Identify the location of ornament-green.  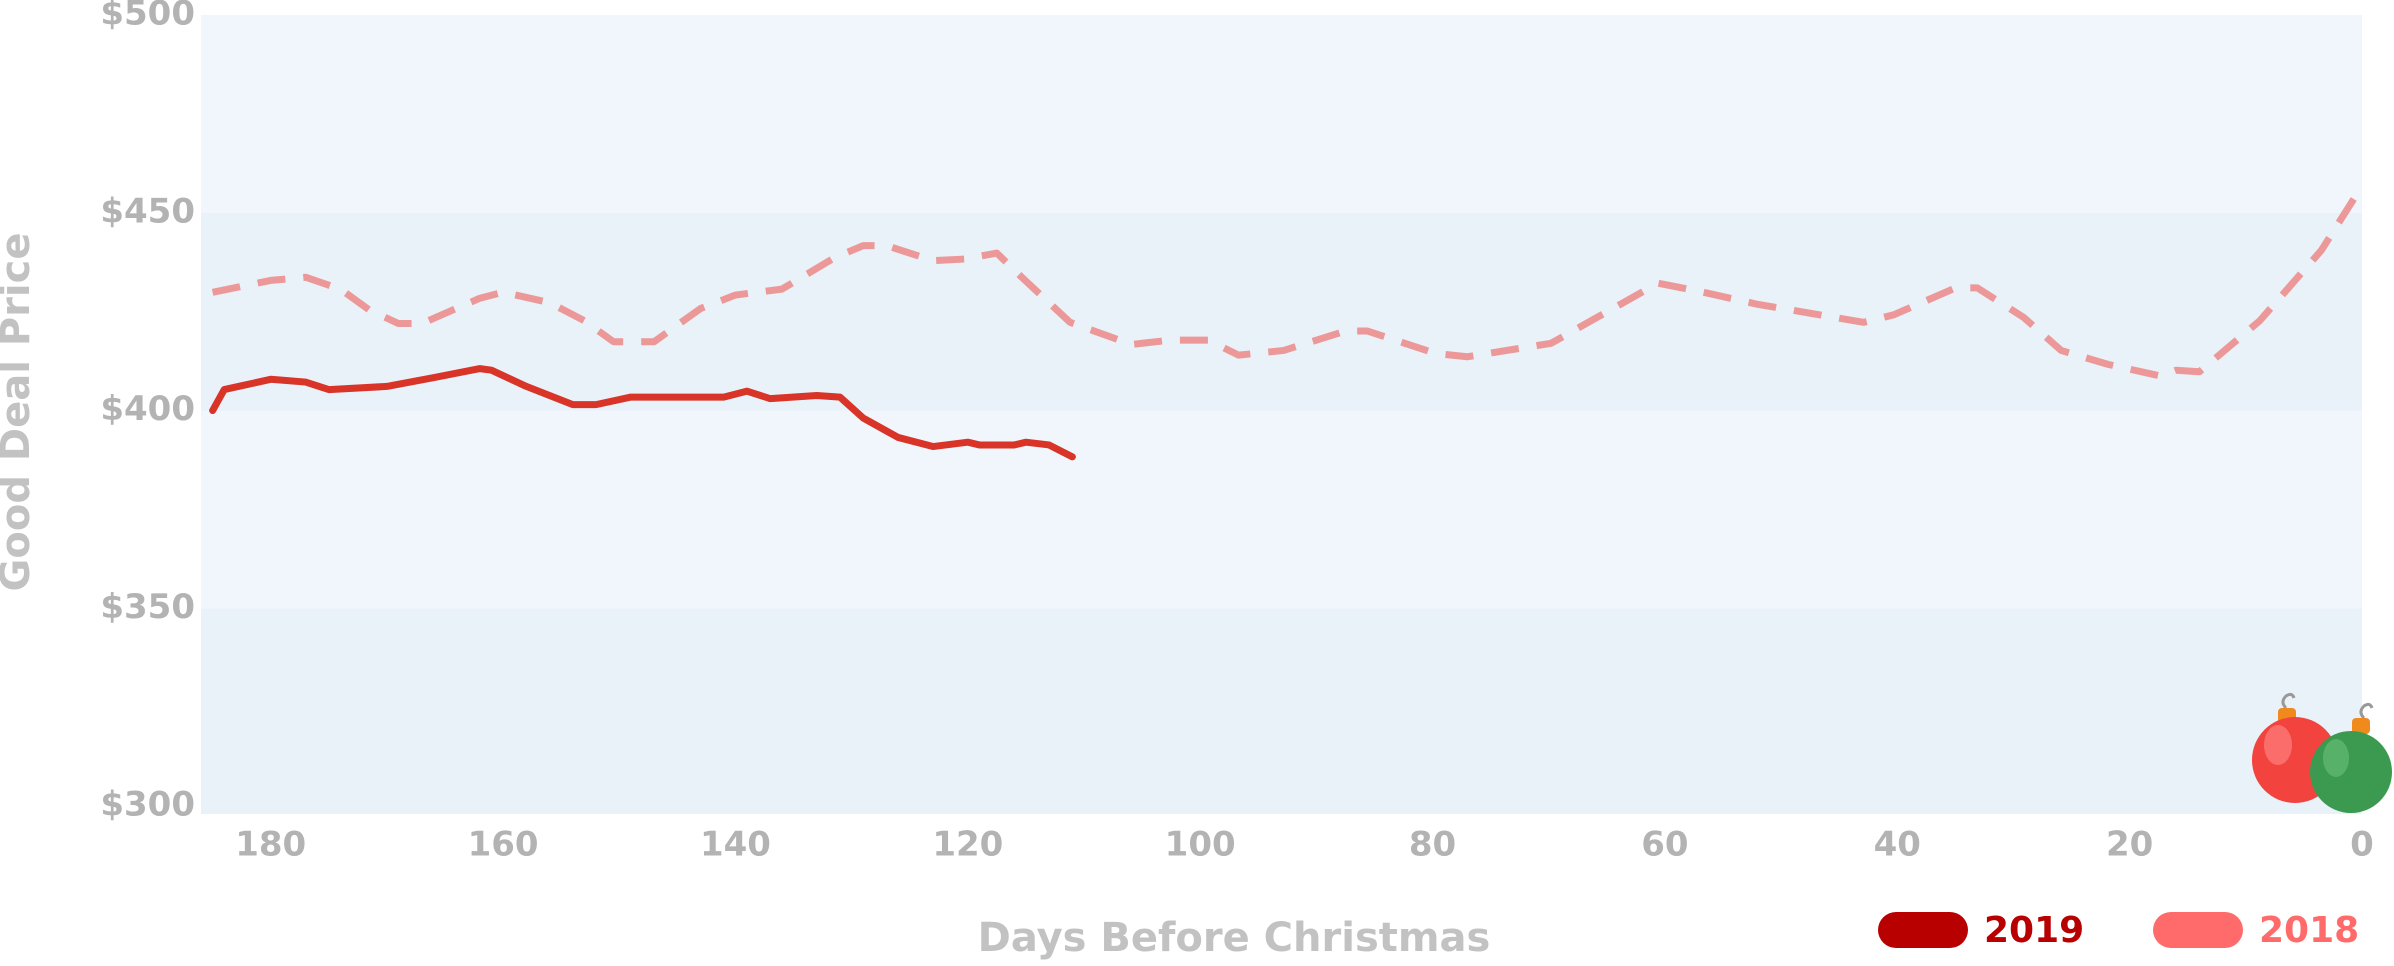
(2351, 772).